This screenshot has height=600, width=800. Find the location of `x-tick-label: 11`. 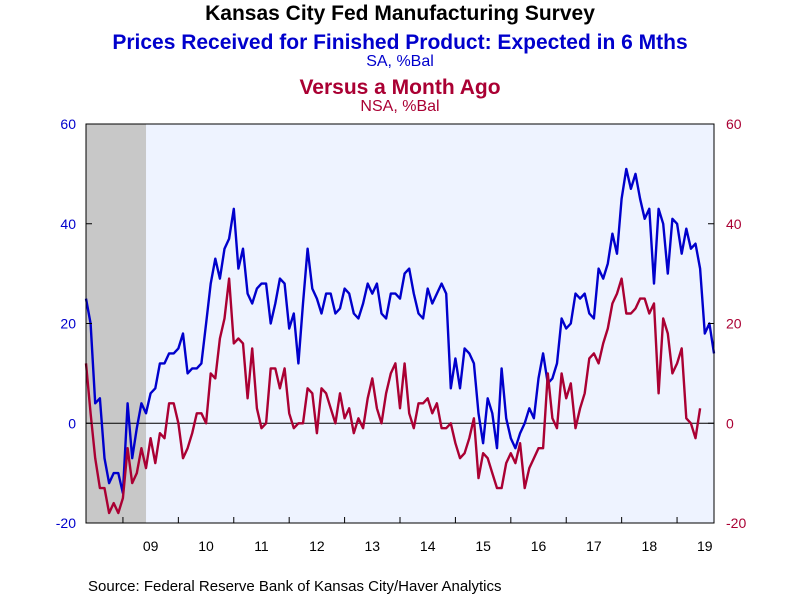

x-tick-label: 11 is located at coordinates (261, 546).